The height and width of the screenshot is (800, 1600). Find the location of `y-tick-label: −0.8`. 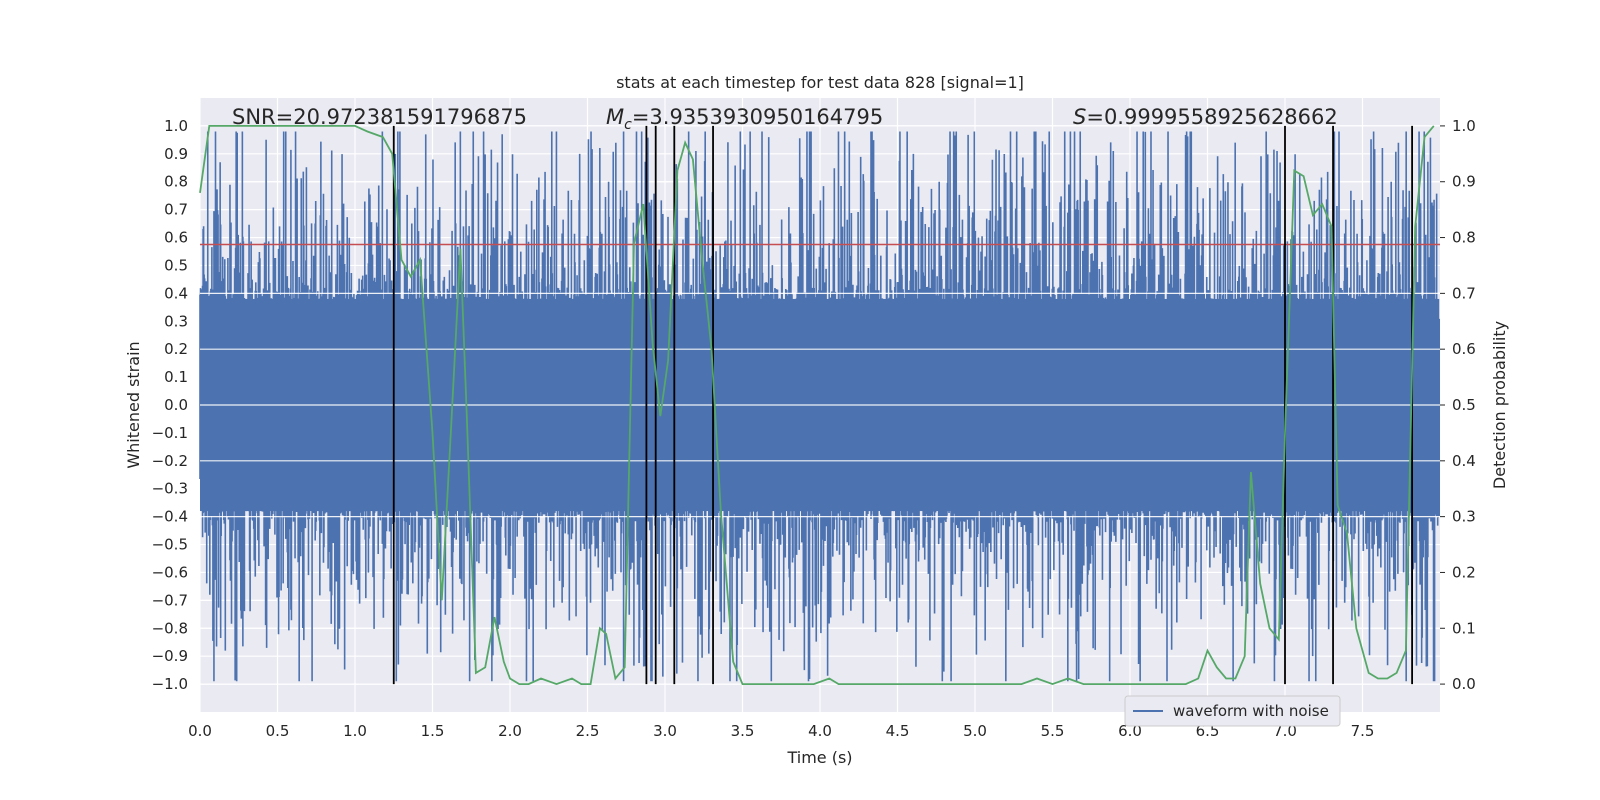

y-tick-label: −0.8 is located at coordinates (170, 628).